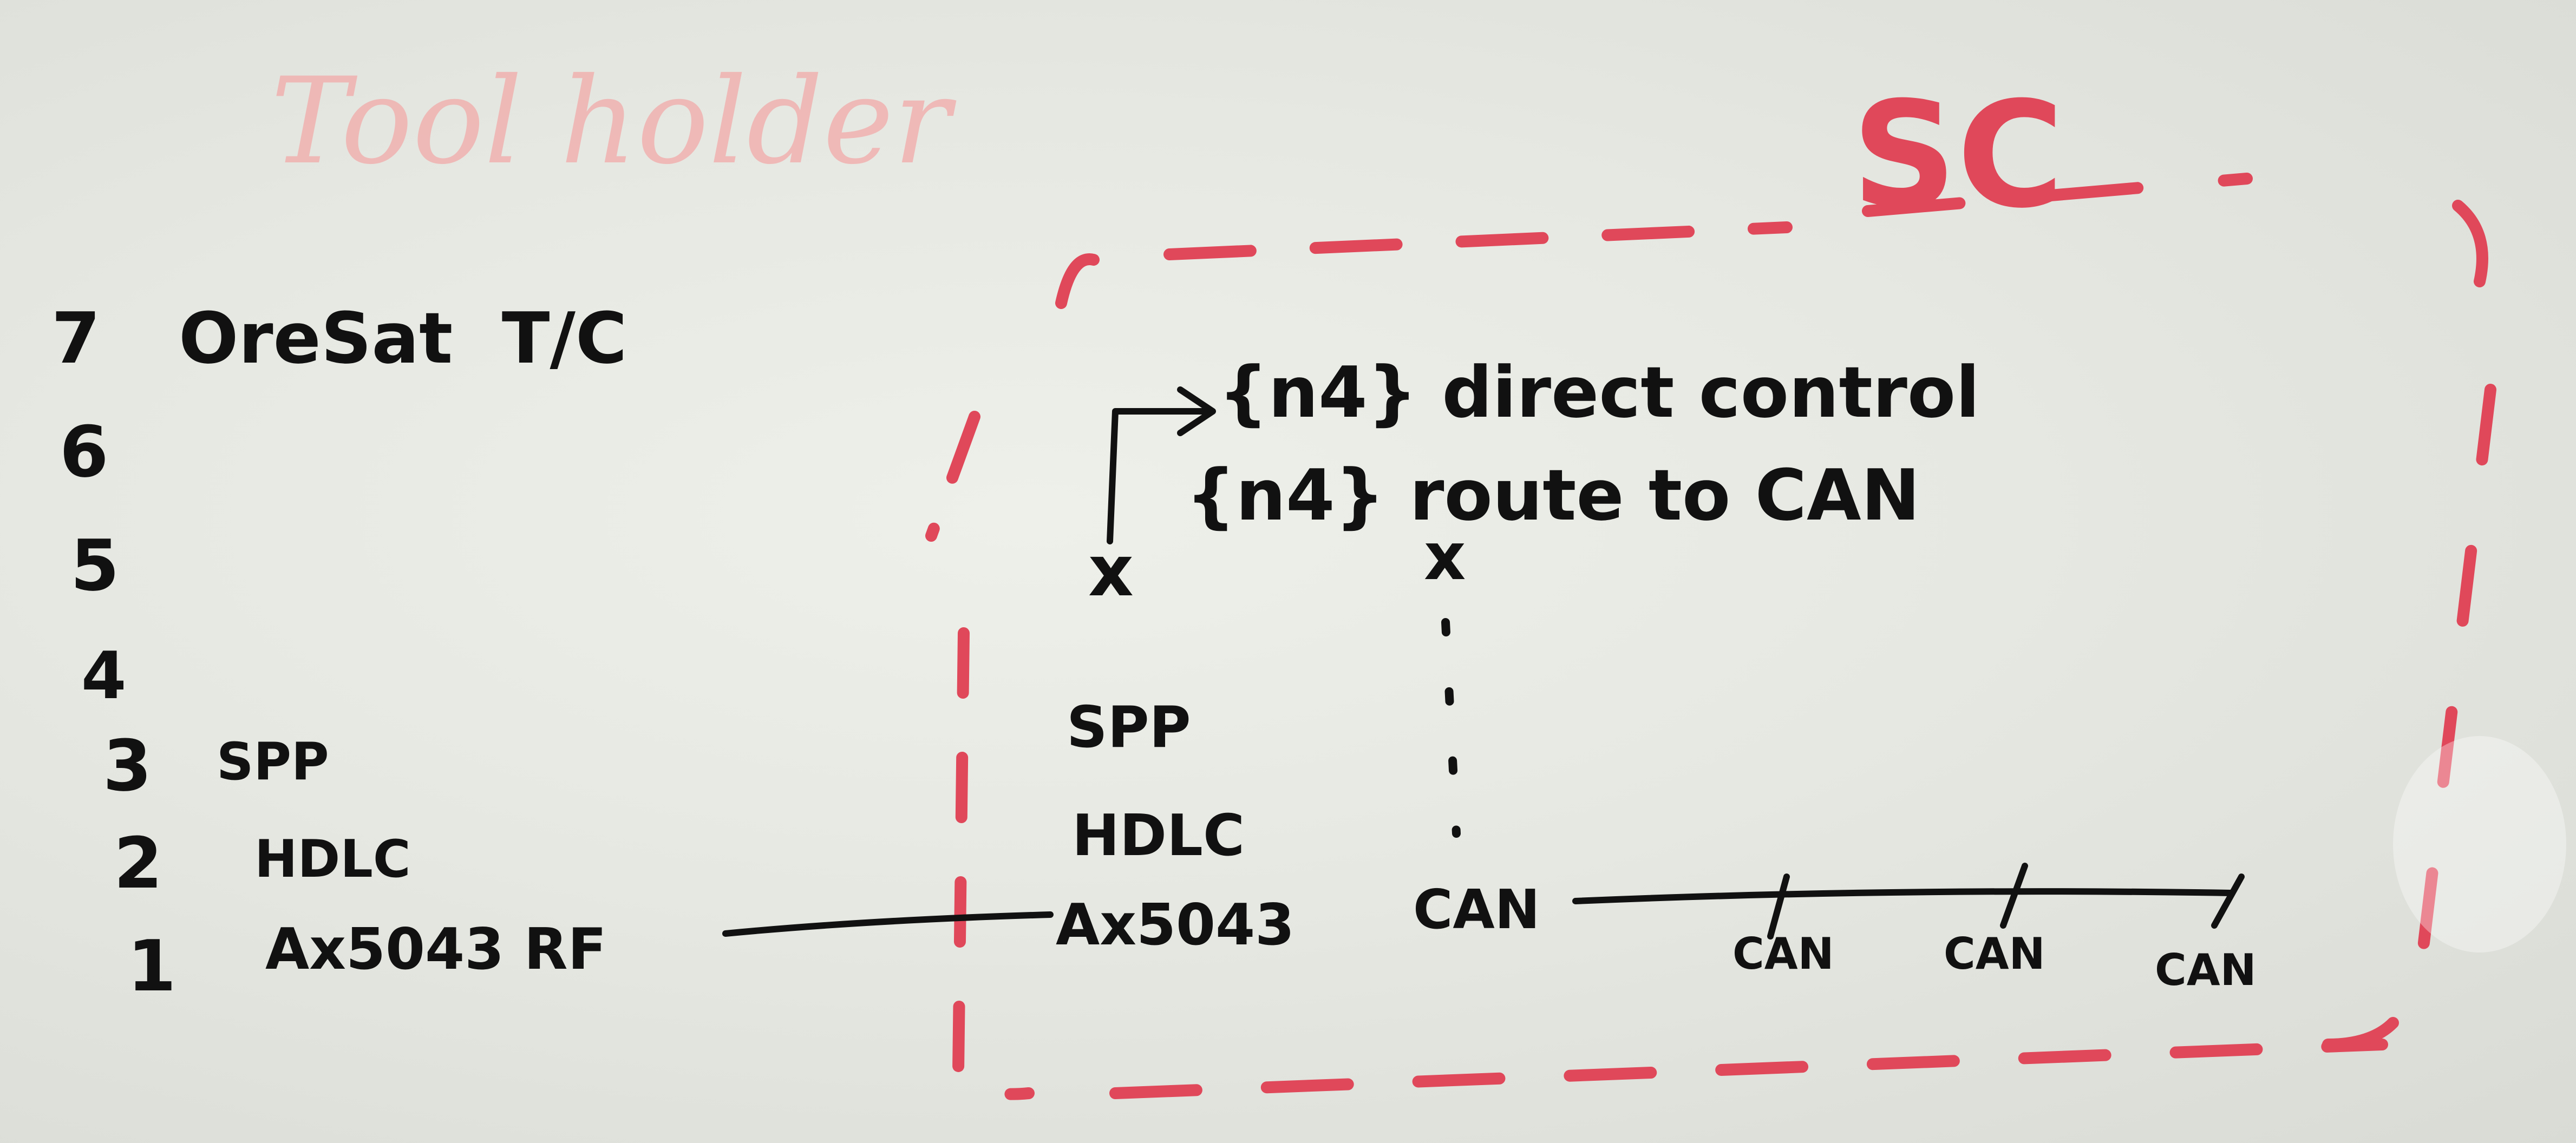 This screenshot has width=2576, height=1143. What do you see at coordinates (2479, 844) in the screenshot?
I see `glare` at bounding box center [2479, 844].